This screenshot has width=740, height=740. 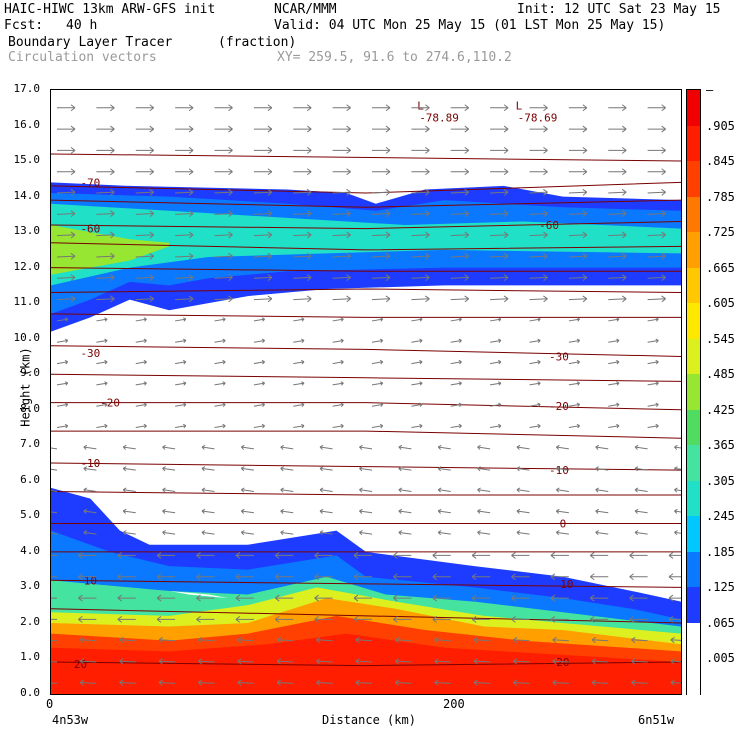 I want to click on y-tick-label: 5.0, so click(x=30, y=515).